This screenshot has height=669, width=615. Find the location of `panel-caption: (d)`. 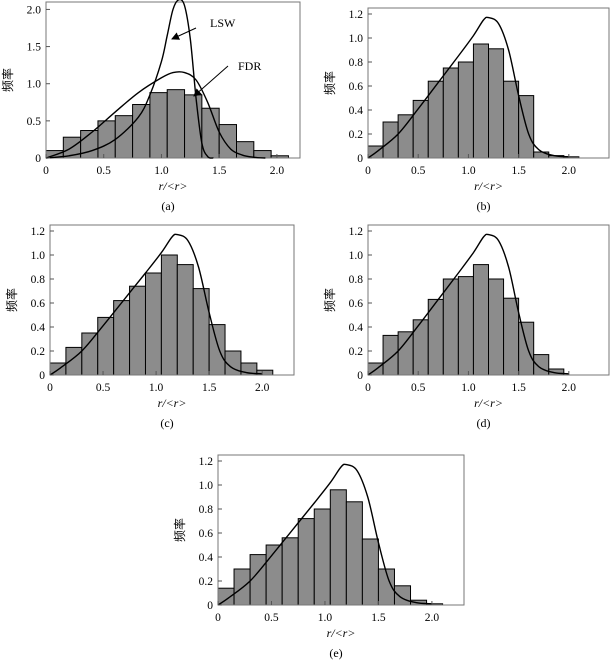

panel-caption: (d) is located at coordinates (484, 423).